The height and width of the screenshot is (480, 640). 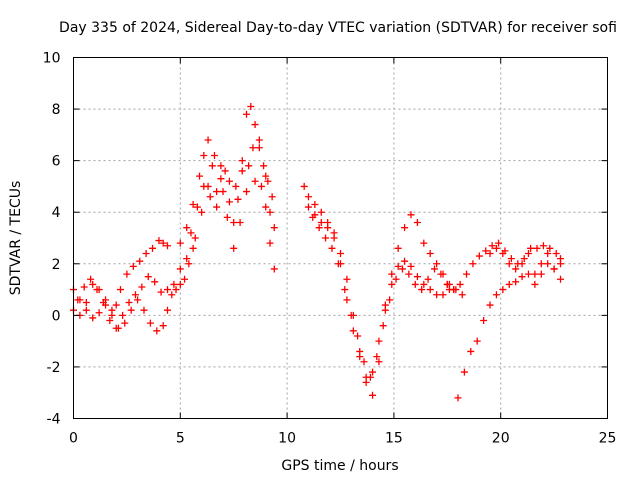 I want to click on y-tick-label: 10, so click(x=52, y=59).